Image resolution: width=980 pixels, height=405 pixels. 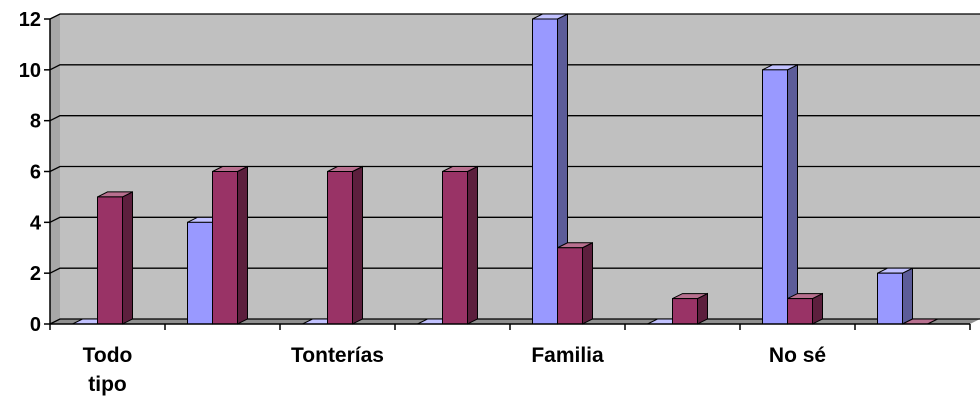 What do you see at coordinates (35, 122) in the screenshot?
I see `y-tick-label: 8` at bounding box center [35, 122].